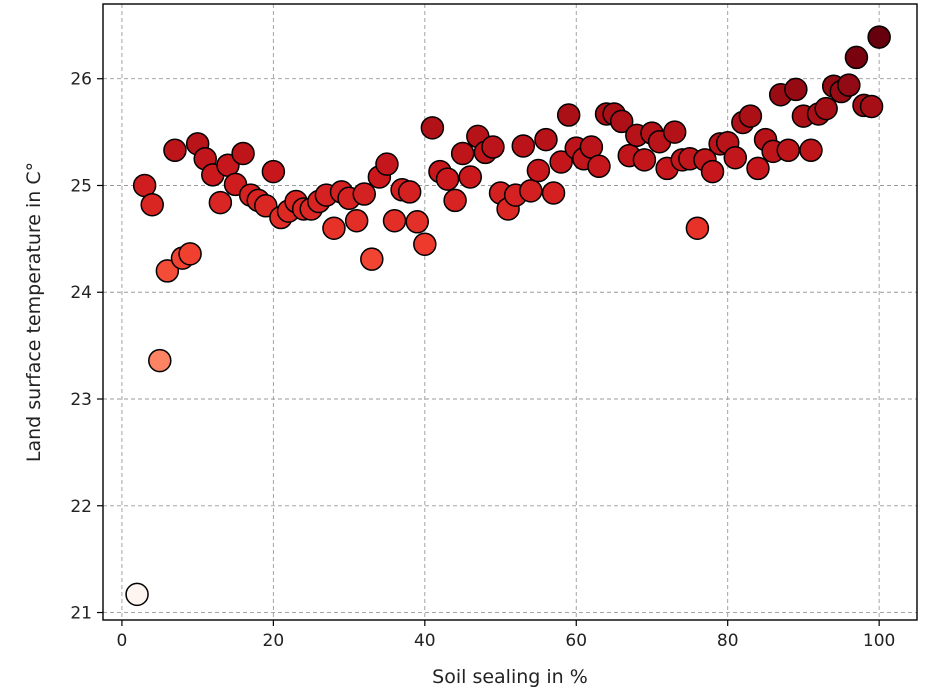  Describe the element at coordinates (274, 641) in the screenshot. I see `x-tick-label: 20` at that location.